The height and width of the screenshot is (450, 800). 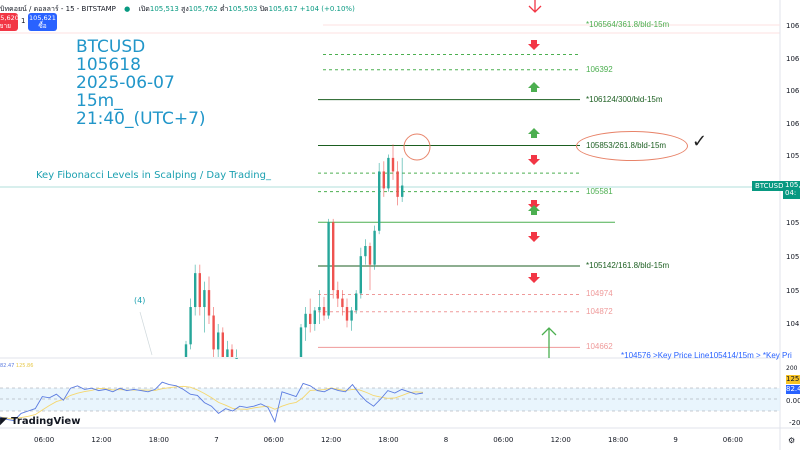 What do you see at coordinates (792, 368) in the screenshot?
I see `osc-axis-label: 200` at bounding box center [792, 368].